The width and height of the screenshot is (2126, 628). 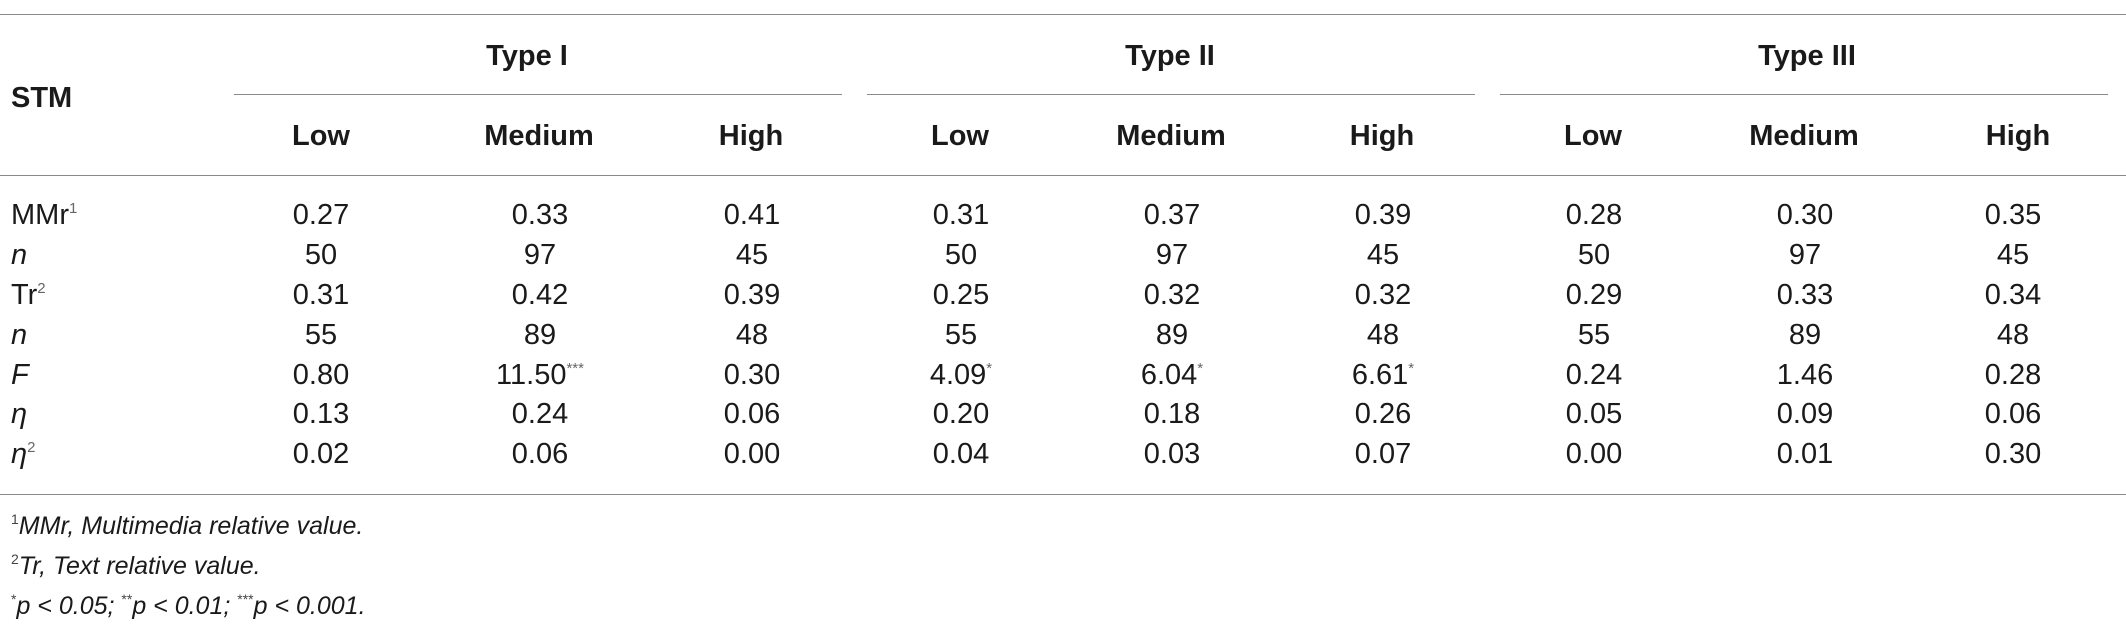 I want to click on table-row: η2 0.02 0.06 0.00 0.04 0.03 0.07 0.00 0.01 0.30, so click(x=1063, y=455).